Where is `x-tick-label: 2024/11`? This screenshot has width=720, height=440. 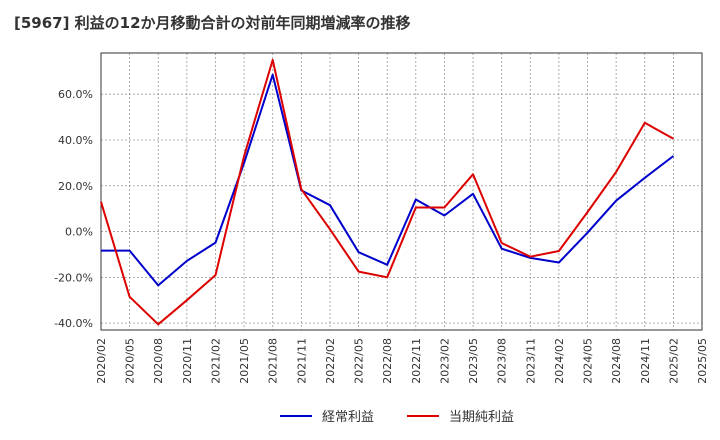
x-tick-label: 2024/11 is located at coordinates (645, 361).